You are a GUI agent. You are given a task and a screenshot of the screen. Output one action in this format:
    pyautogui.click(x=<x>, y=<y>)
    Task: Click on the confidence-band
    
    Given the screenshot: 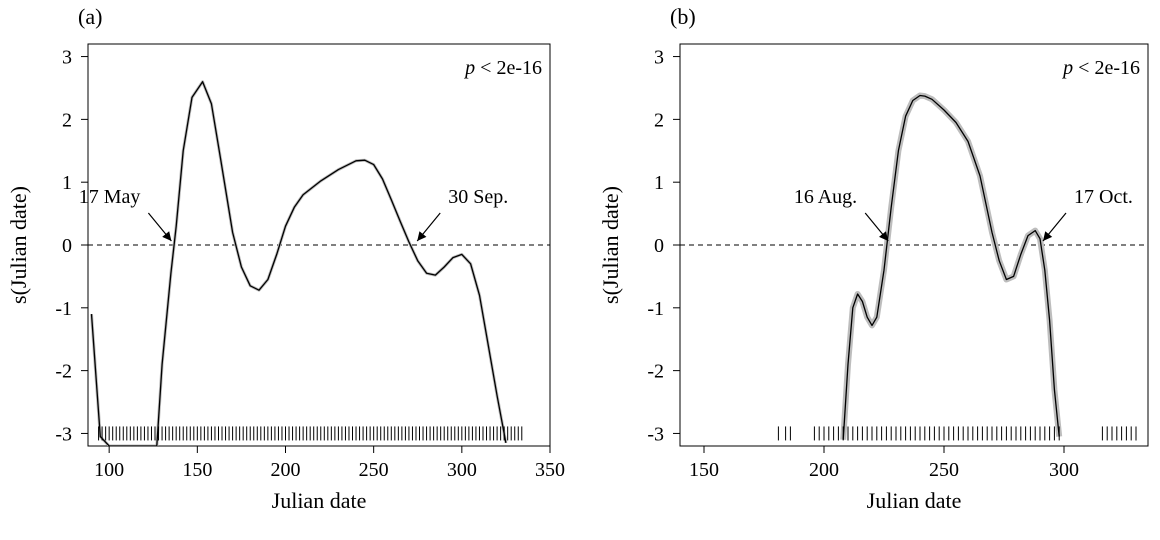 What is the action you would take?
    pyautogui.click(x=951, y=266)
    